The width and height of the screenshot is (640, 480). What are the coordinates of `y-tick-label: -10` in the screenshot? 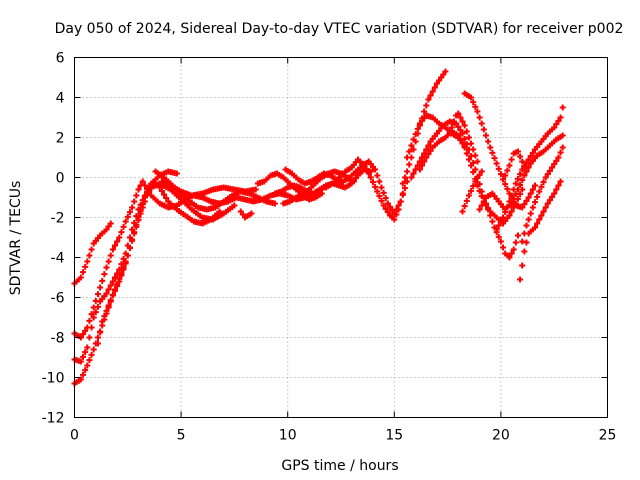 It's located at (53, 379).